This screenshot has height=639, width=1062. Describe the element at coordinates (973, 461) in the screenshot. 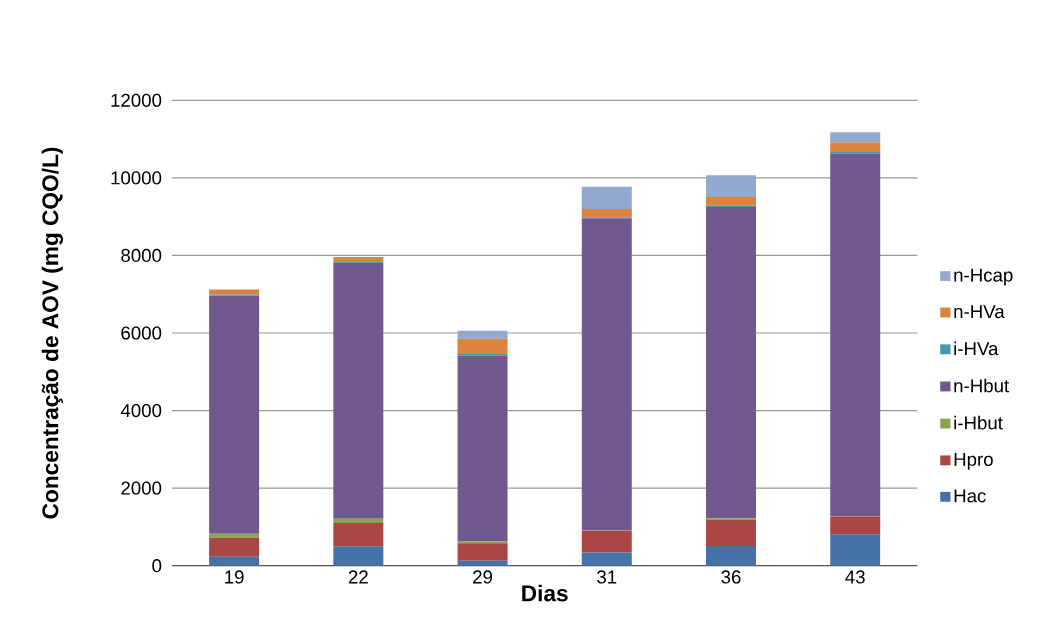

I see `legend-label: Hpro` at that location.